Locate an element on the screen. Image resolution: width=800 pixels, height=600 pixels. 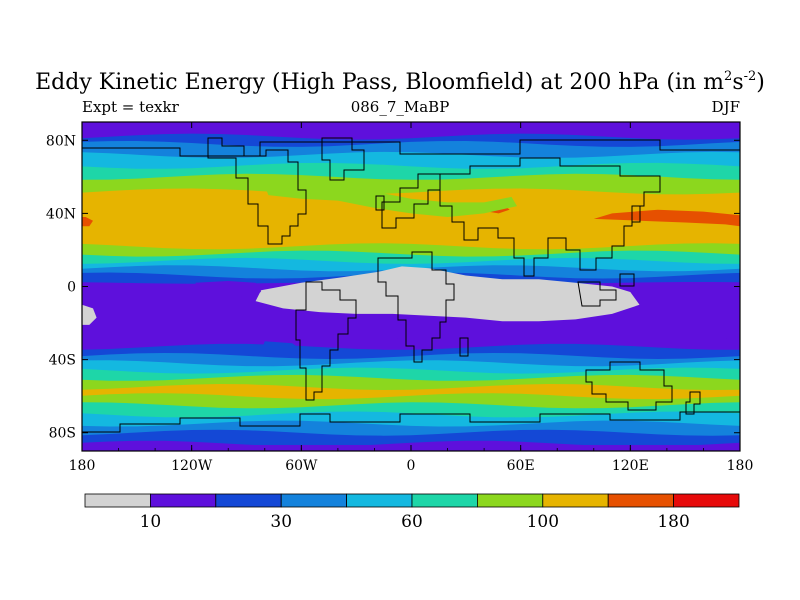
colorbar-label: 100 is located at coordinates (543, 522).